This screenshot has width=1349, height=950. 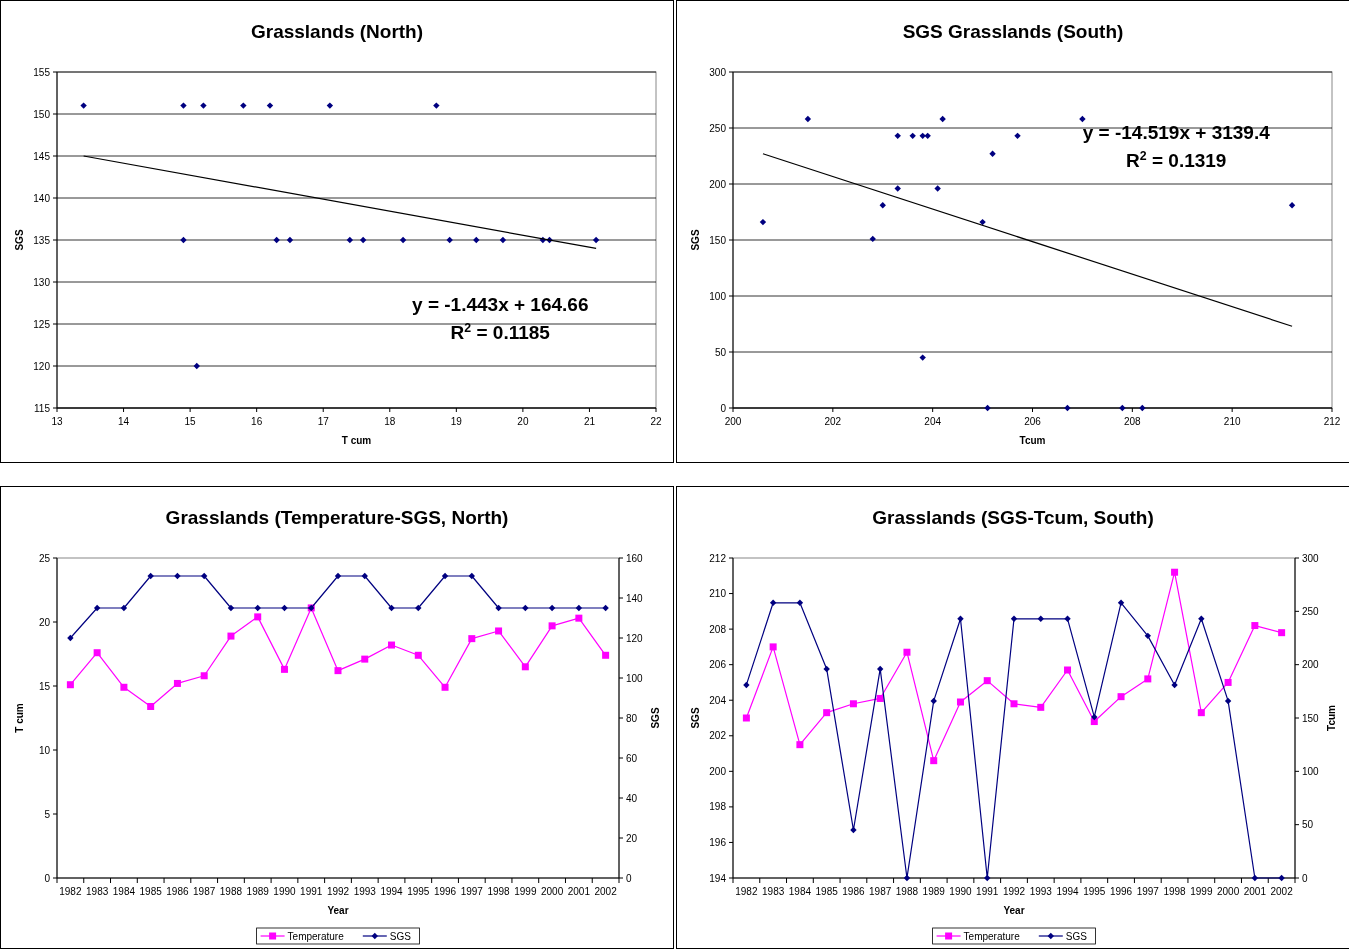 I want to click on y-tick-label: 196, so click(x=718, y=842).